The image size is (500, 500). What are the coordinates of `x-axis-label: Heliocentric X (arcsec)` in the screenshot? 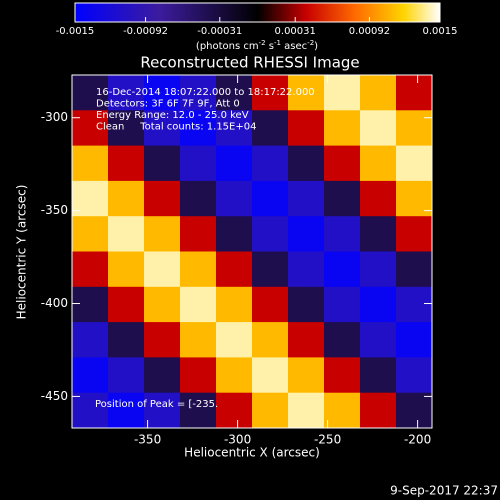 It's located at (252, 453).